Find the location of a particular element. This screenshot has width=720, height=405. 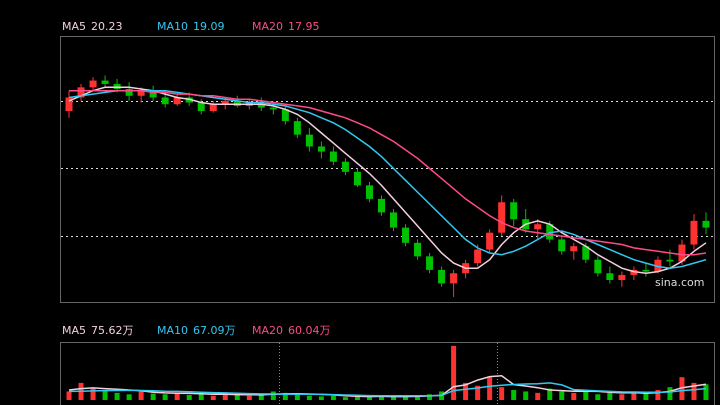

legend-value: 20.23 is located at coordinates (107, 26).